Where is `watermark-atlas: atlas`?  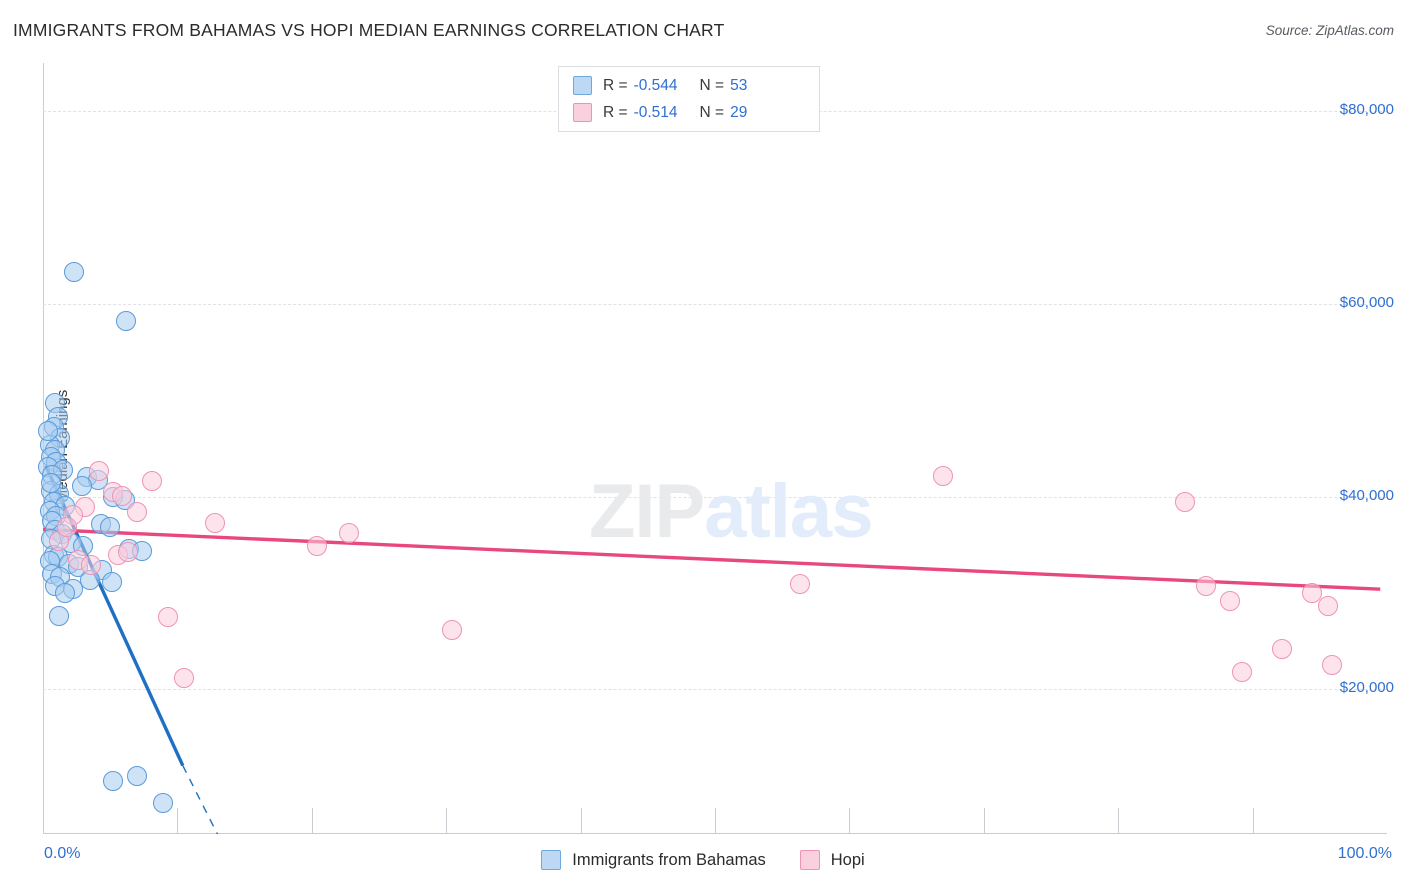
watermark-atlas: atlas is located at coordinates (788, 511).